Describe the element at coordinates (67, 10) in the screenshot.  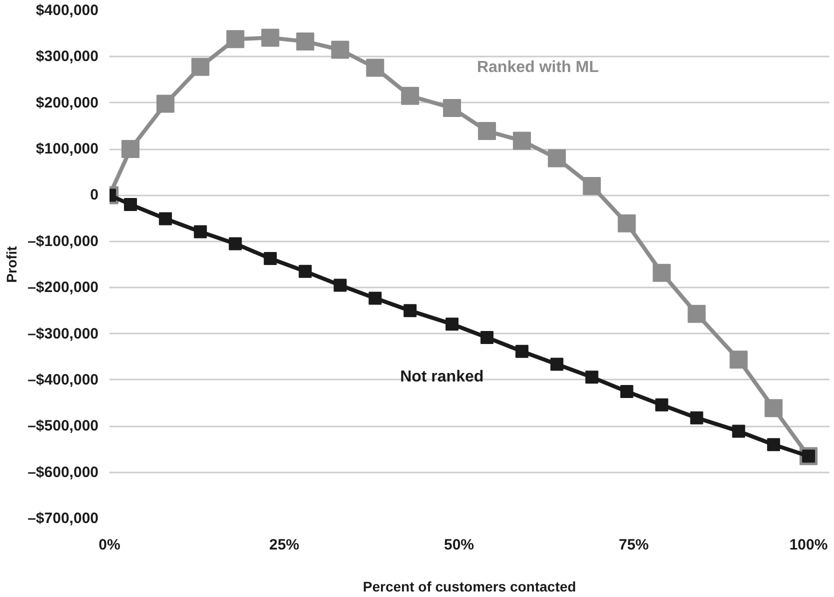
I see `y-tick-label: $400,000` at that location.